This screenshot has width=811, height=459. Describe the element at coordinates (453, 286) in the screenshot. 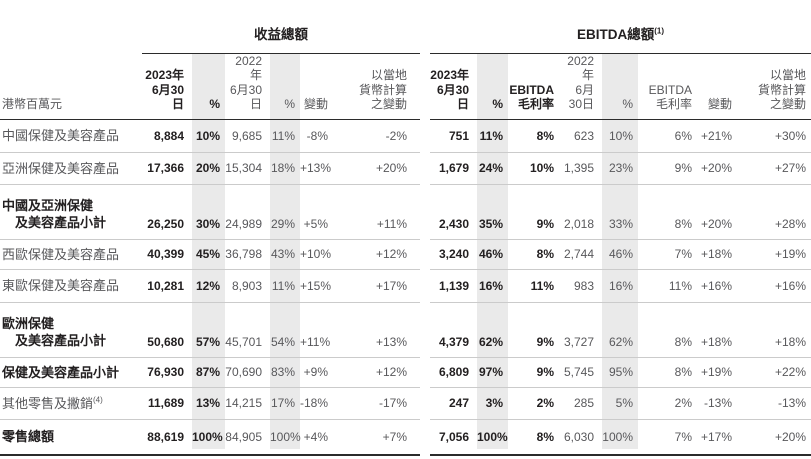

I see `cell-value: 1,139` at that location.